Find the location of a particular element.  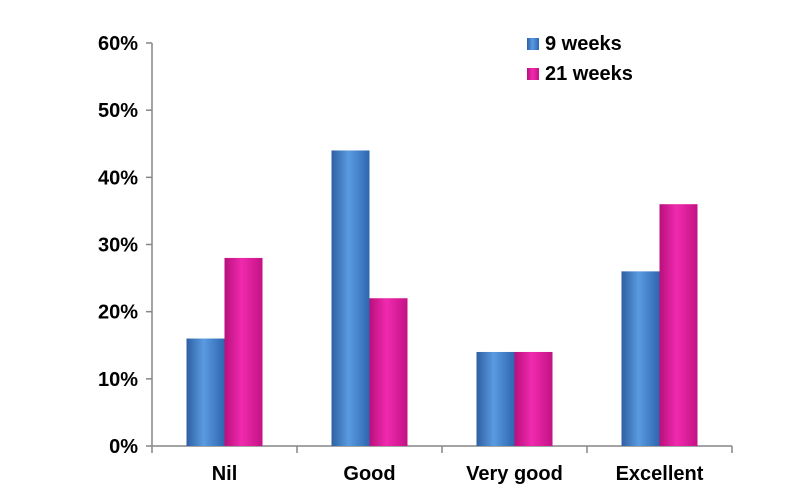

y-tick-label: 40% is located at coordinates (118, 178).